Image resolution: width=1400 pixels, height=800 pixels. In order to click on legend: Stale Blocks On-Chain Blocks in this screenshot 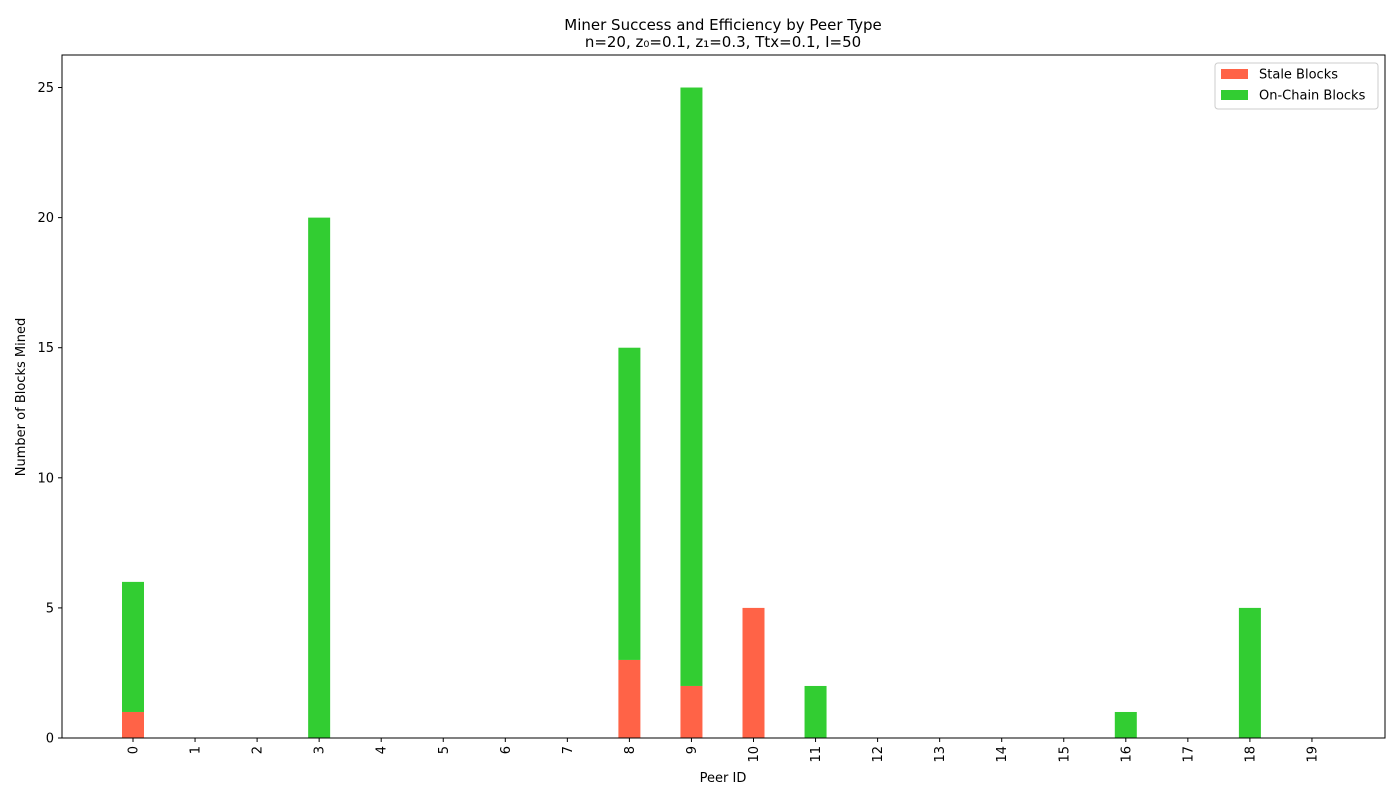, I will do `click(1296, 86)`.